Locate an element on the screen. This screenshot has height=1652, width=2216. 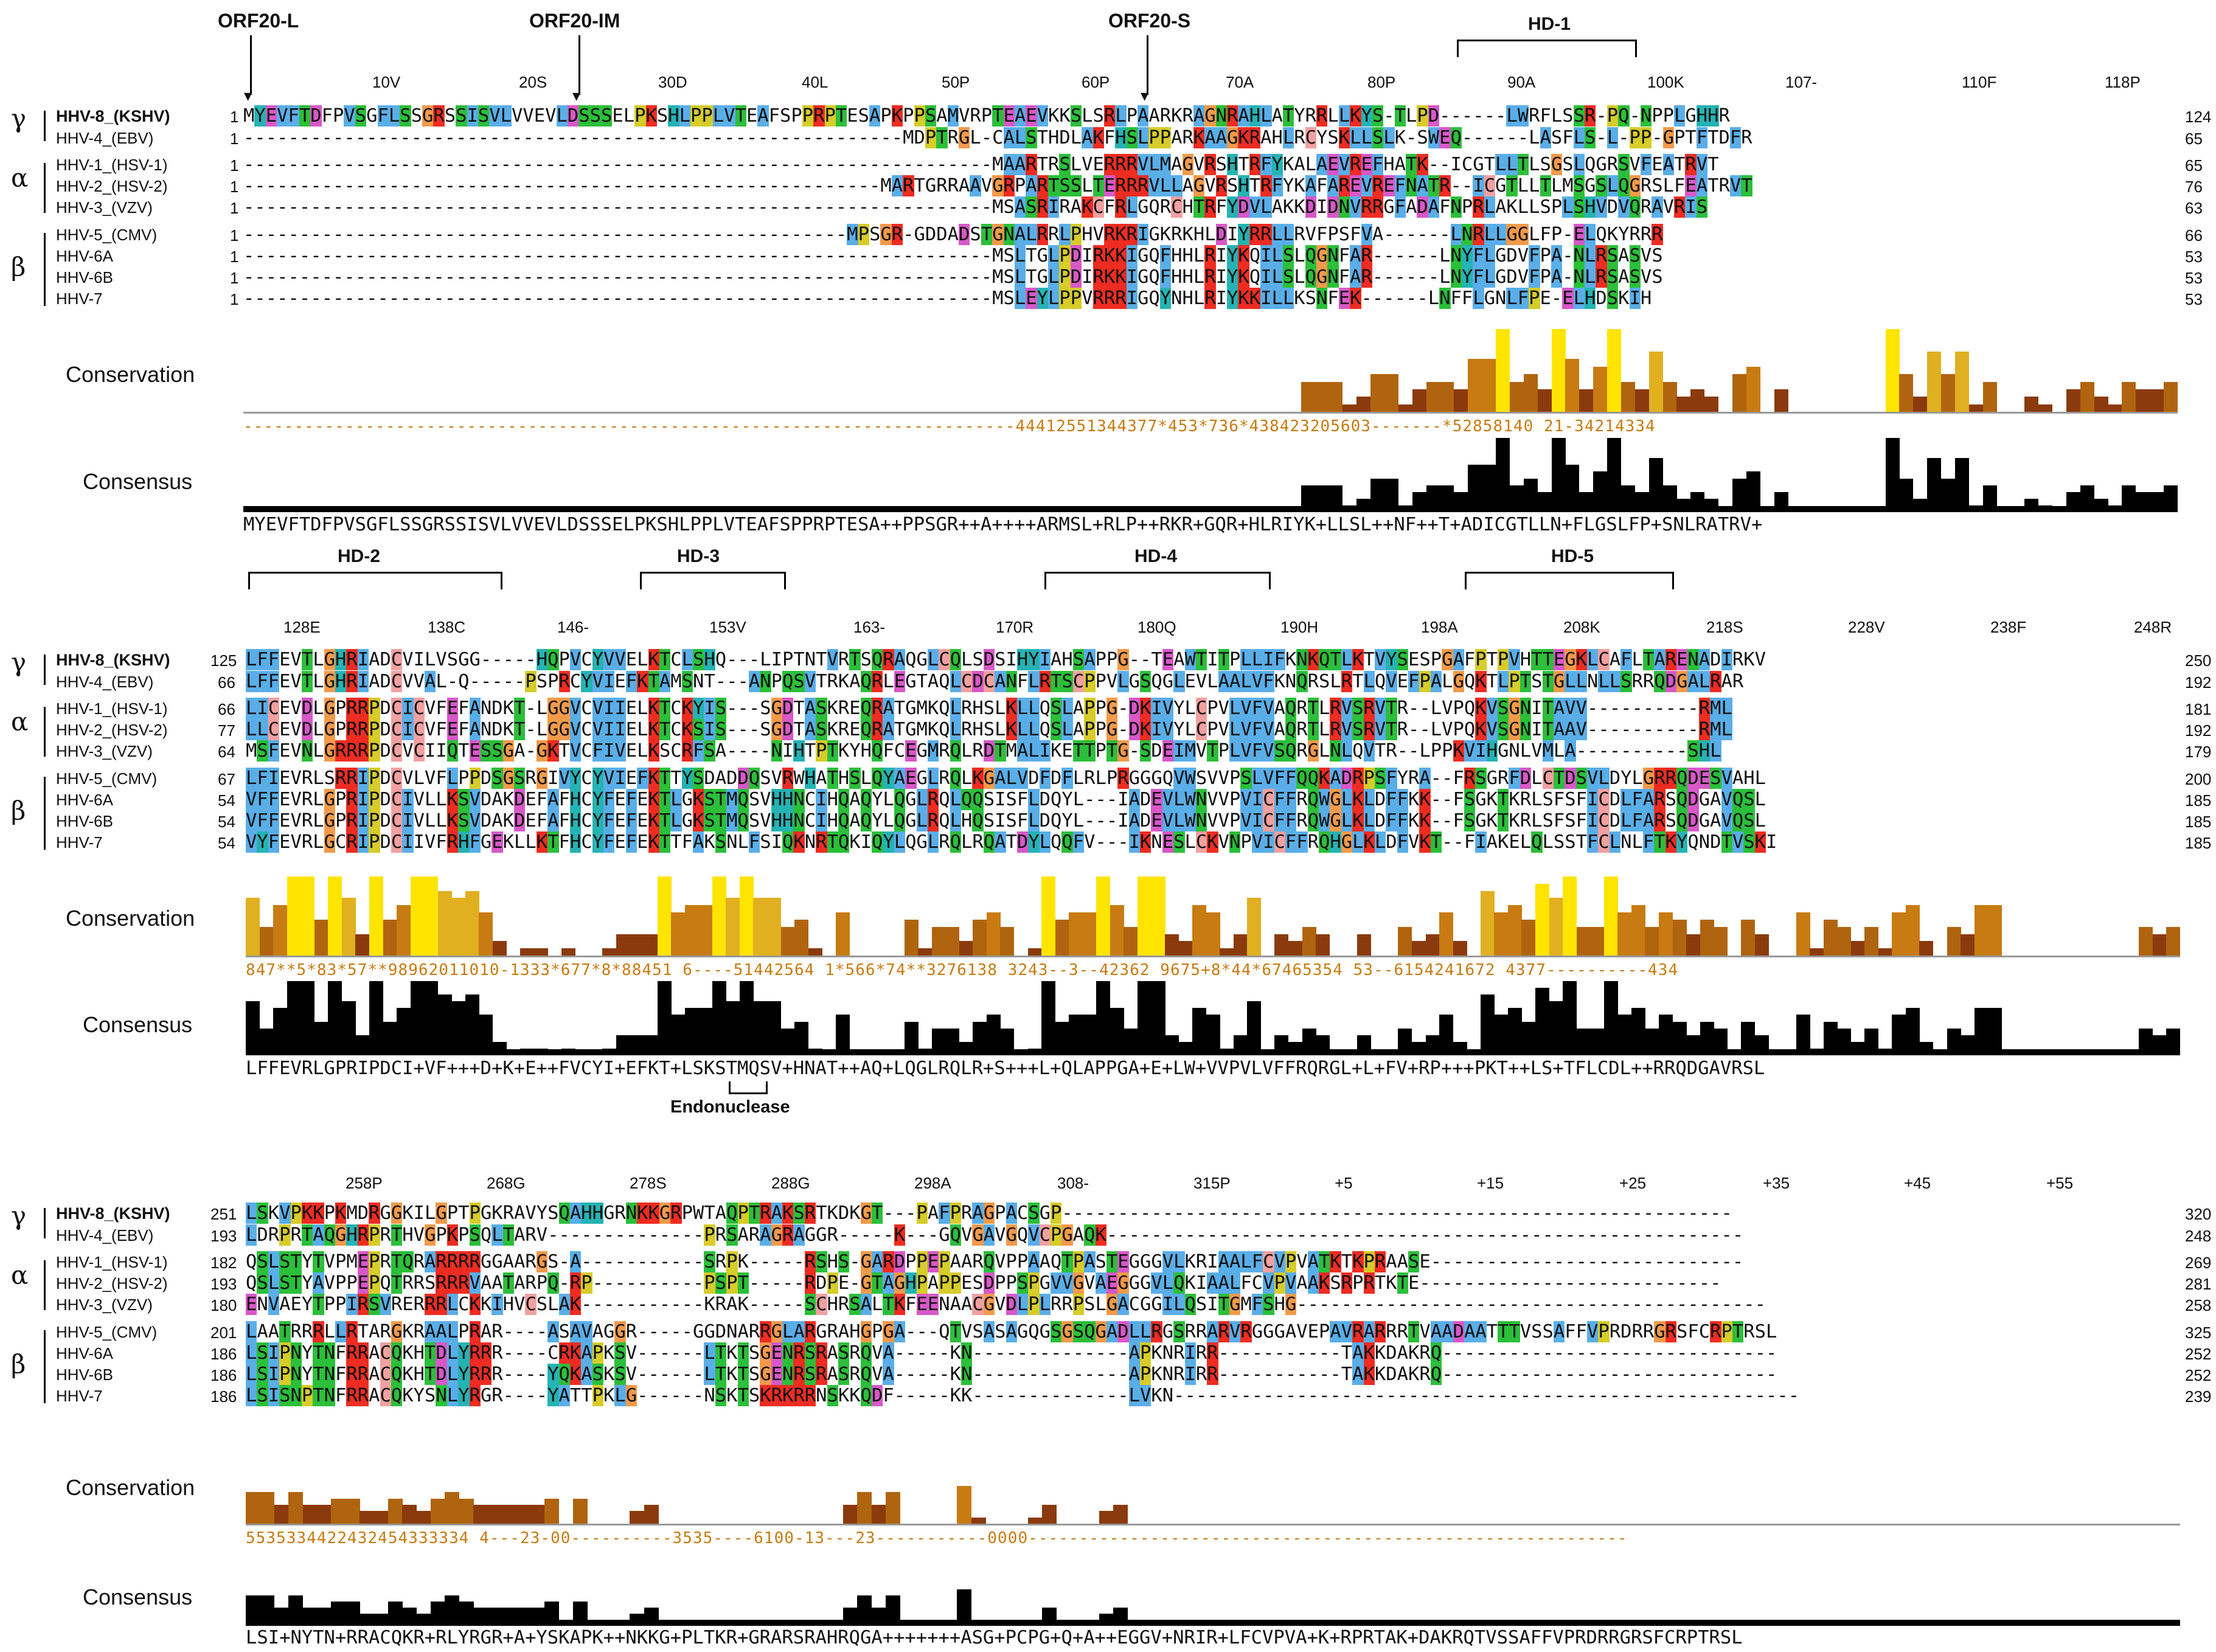
seq-end: 124 is located at coordinates (2198, 117).